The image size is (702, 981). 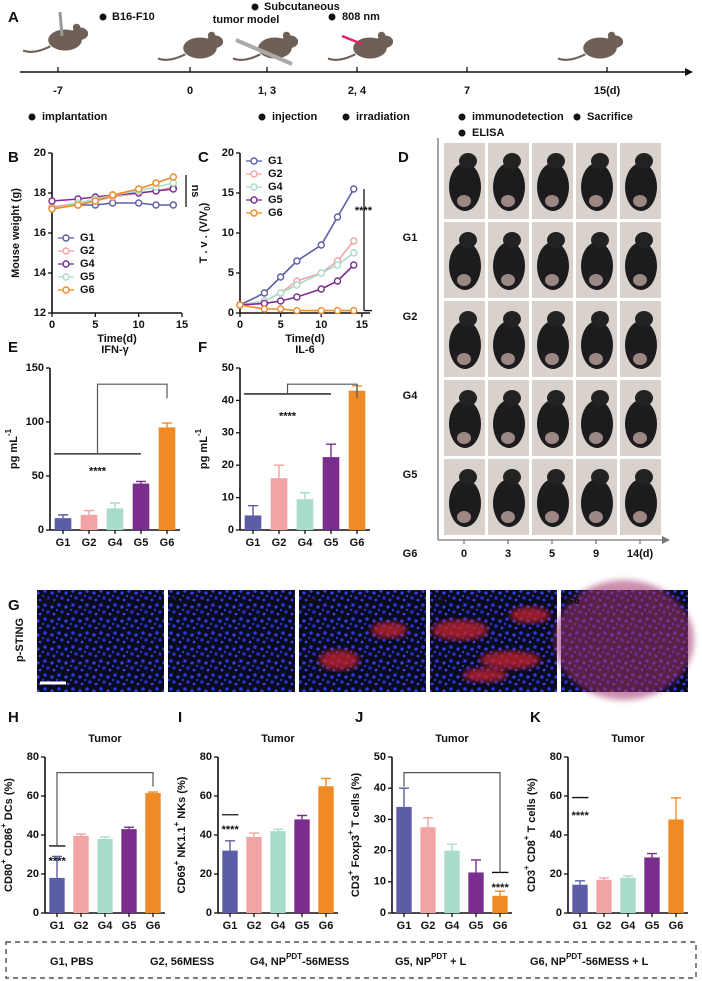 I want to click on legend-item-part: PDT, so click(x=439, y=956).